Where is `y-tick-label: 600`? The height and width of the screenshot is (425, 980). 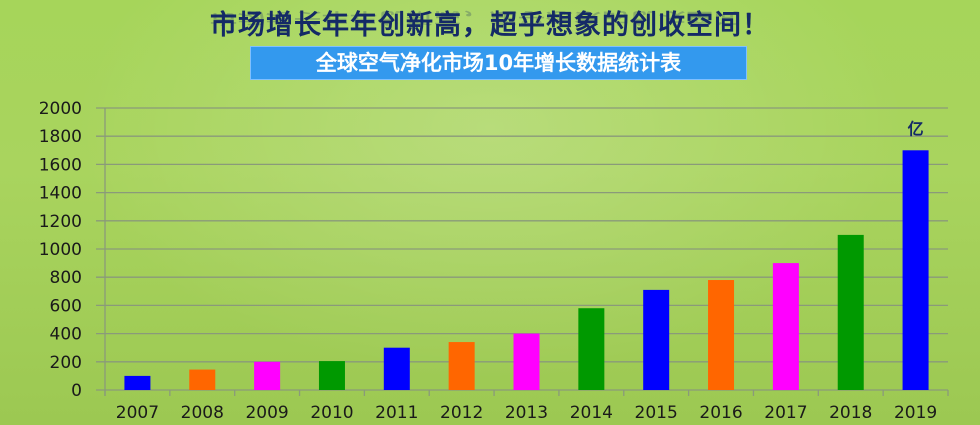
y-tick-label: 600 is located at coordinates (66, 306).